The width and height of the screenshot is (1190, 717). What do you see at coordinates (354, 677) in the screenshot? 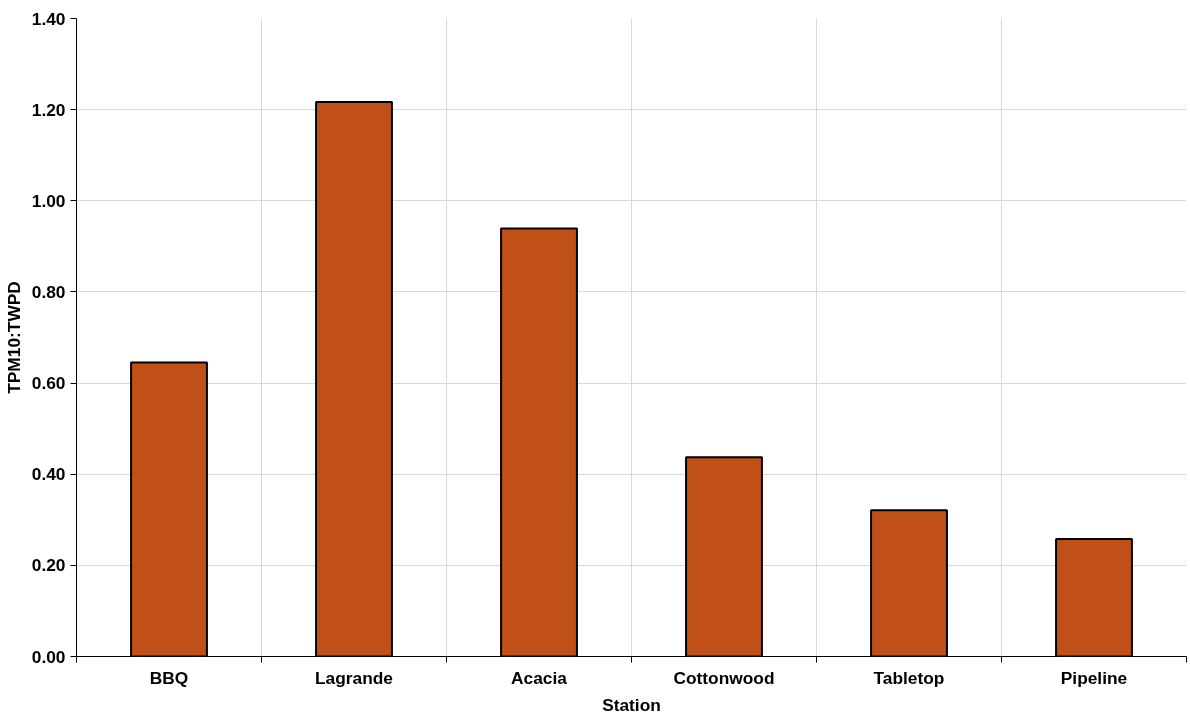
I see `x-tick-label: Lagrande` at bounding box center [354, 677].